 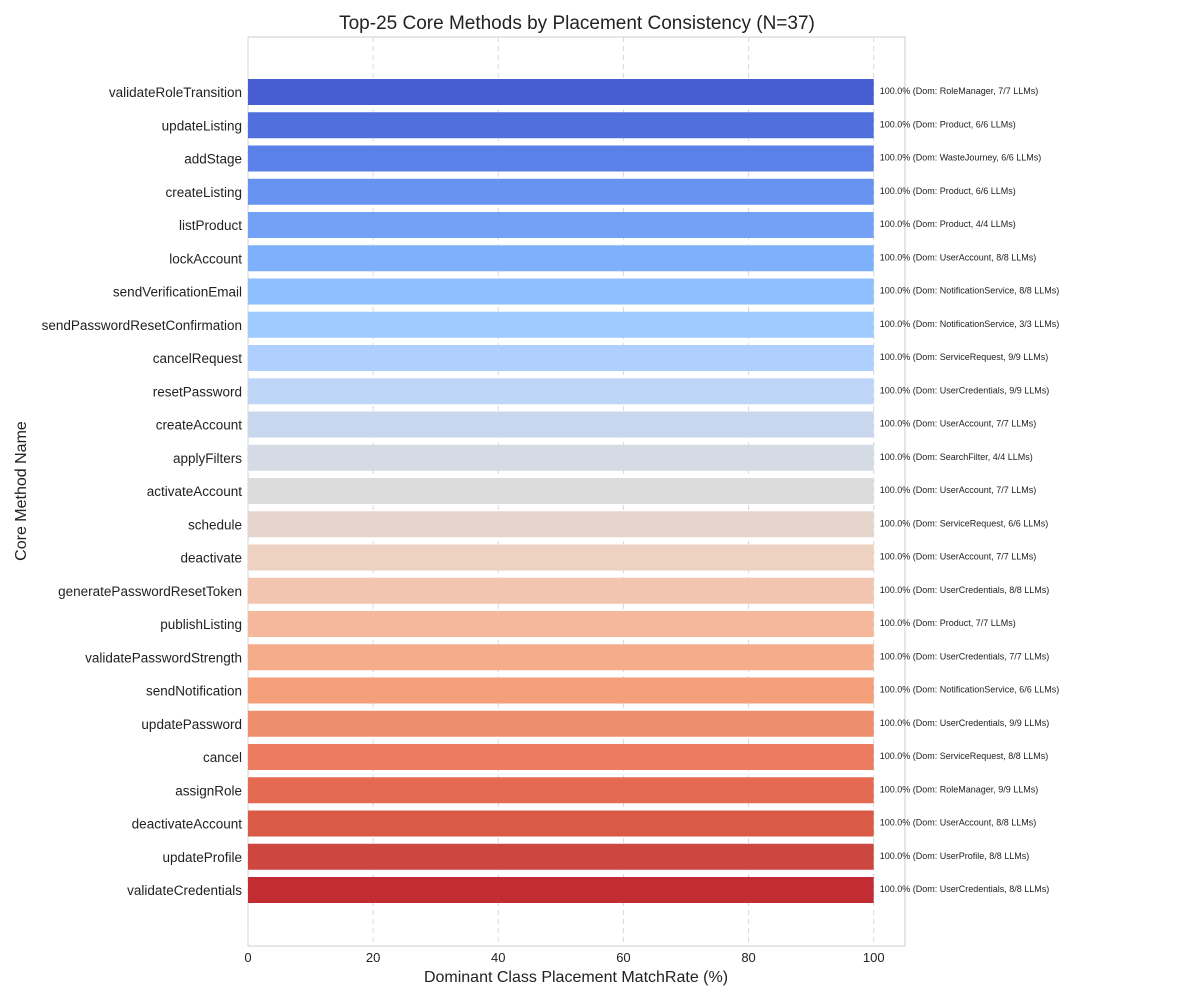 I want to click on category-label: resetPassword, so click(x=197, y=391).